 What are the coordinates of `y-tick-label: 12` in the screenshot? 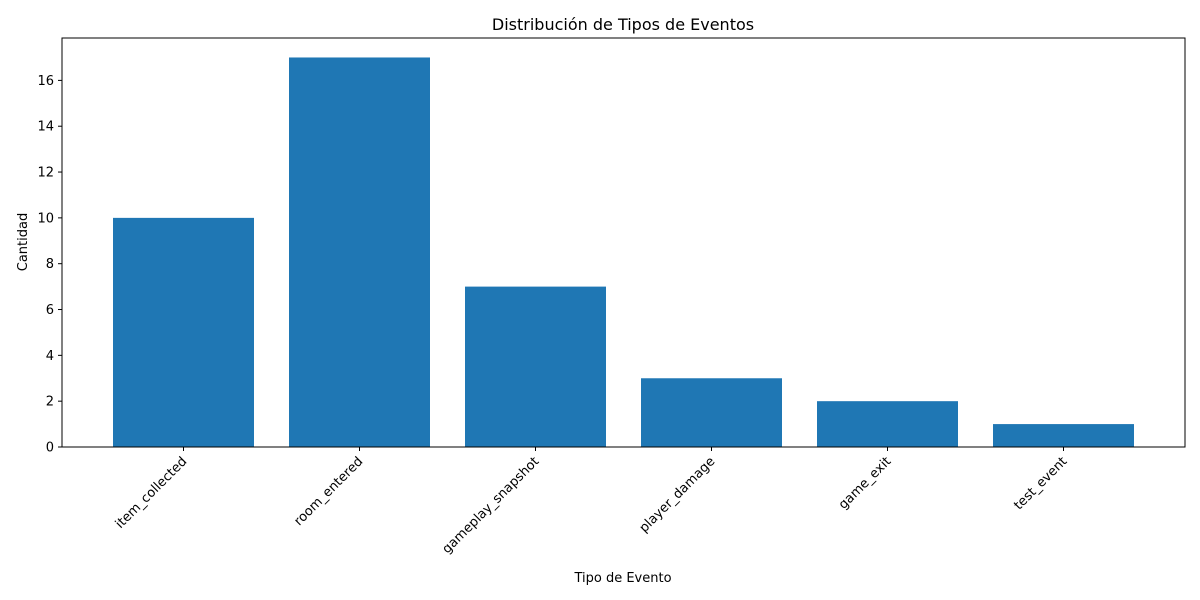 It's located at (45, 173).